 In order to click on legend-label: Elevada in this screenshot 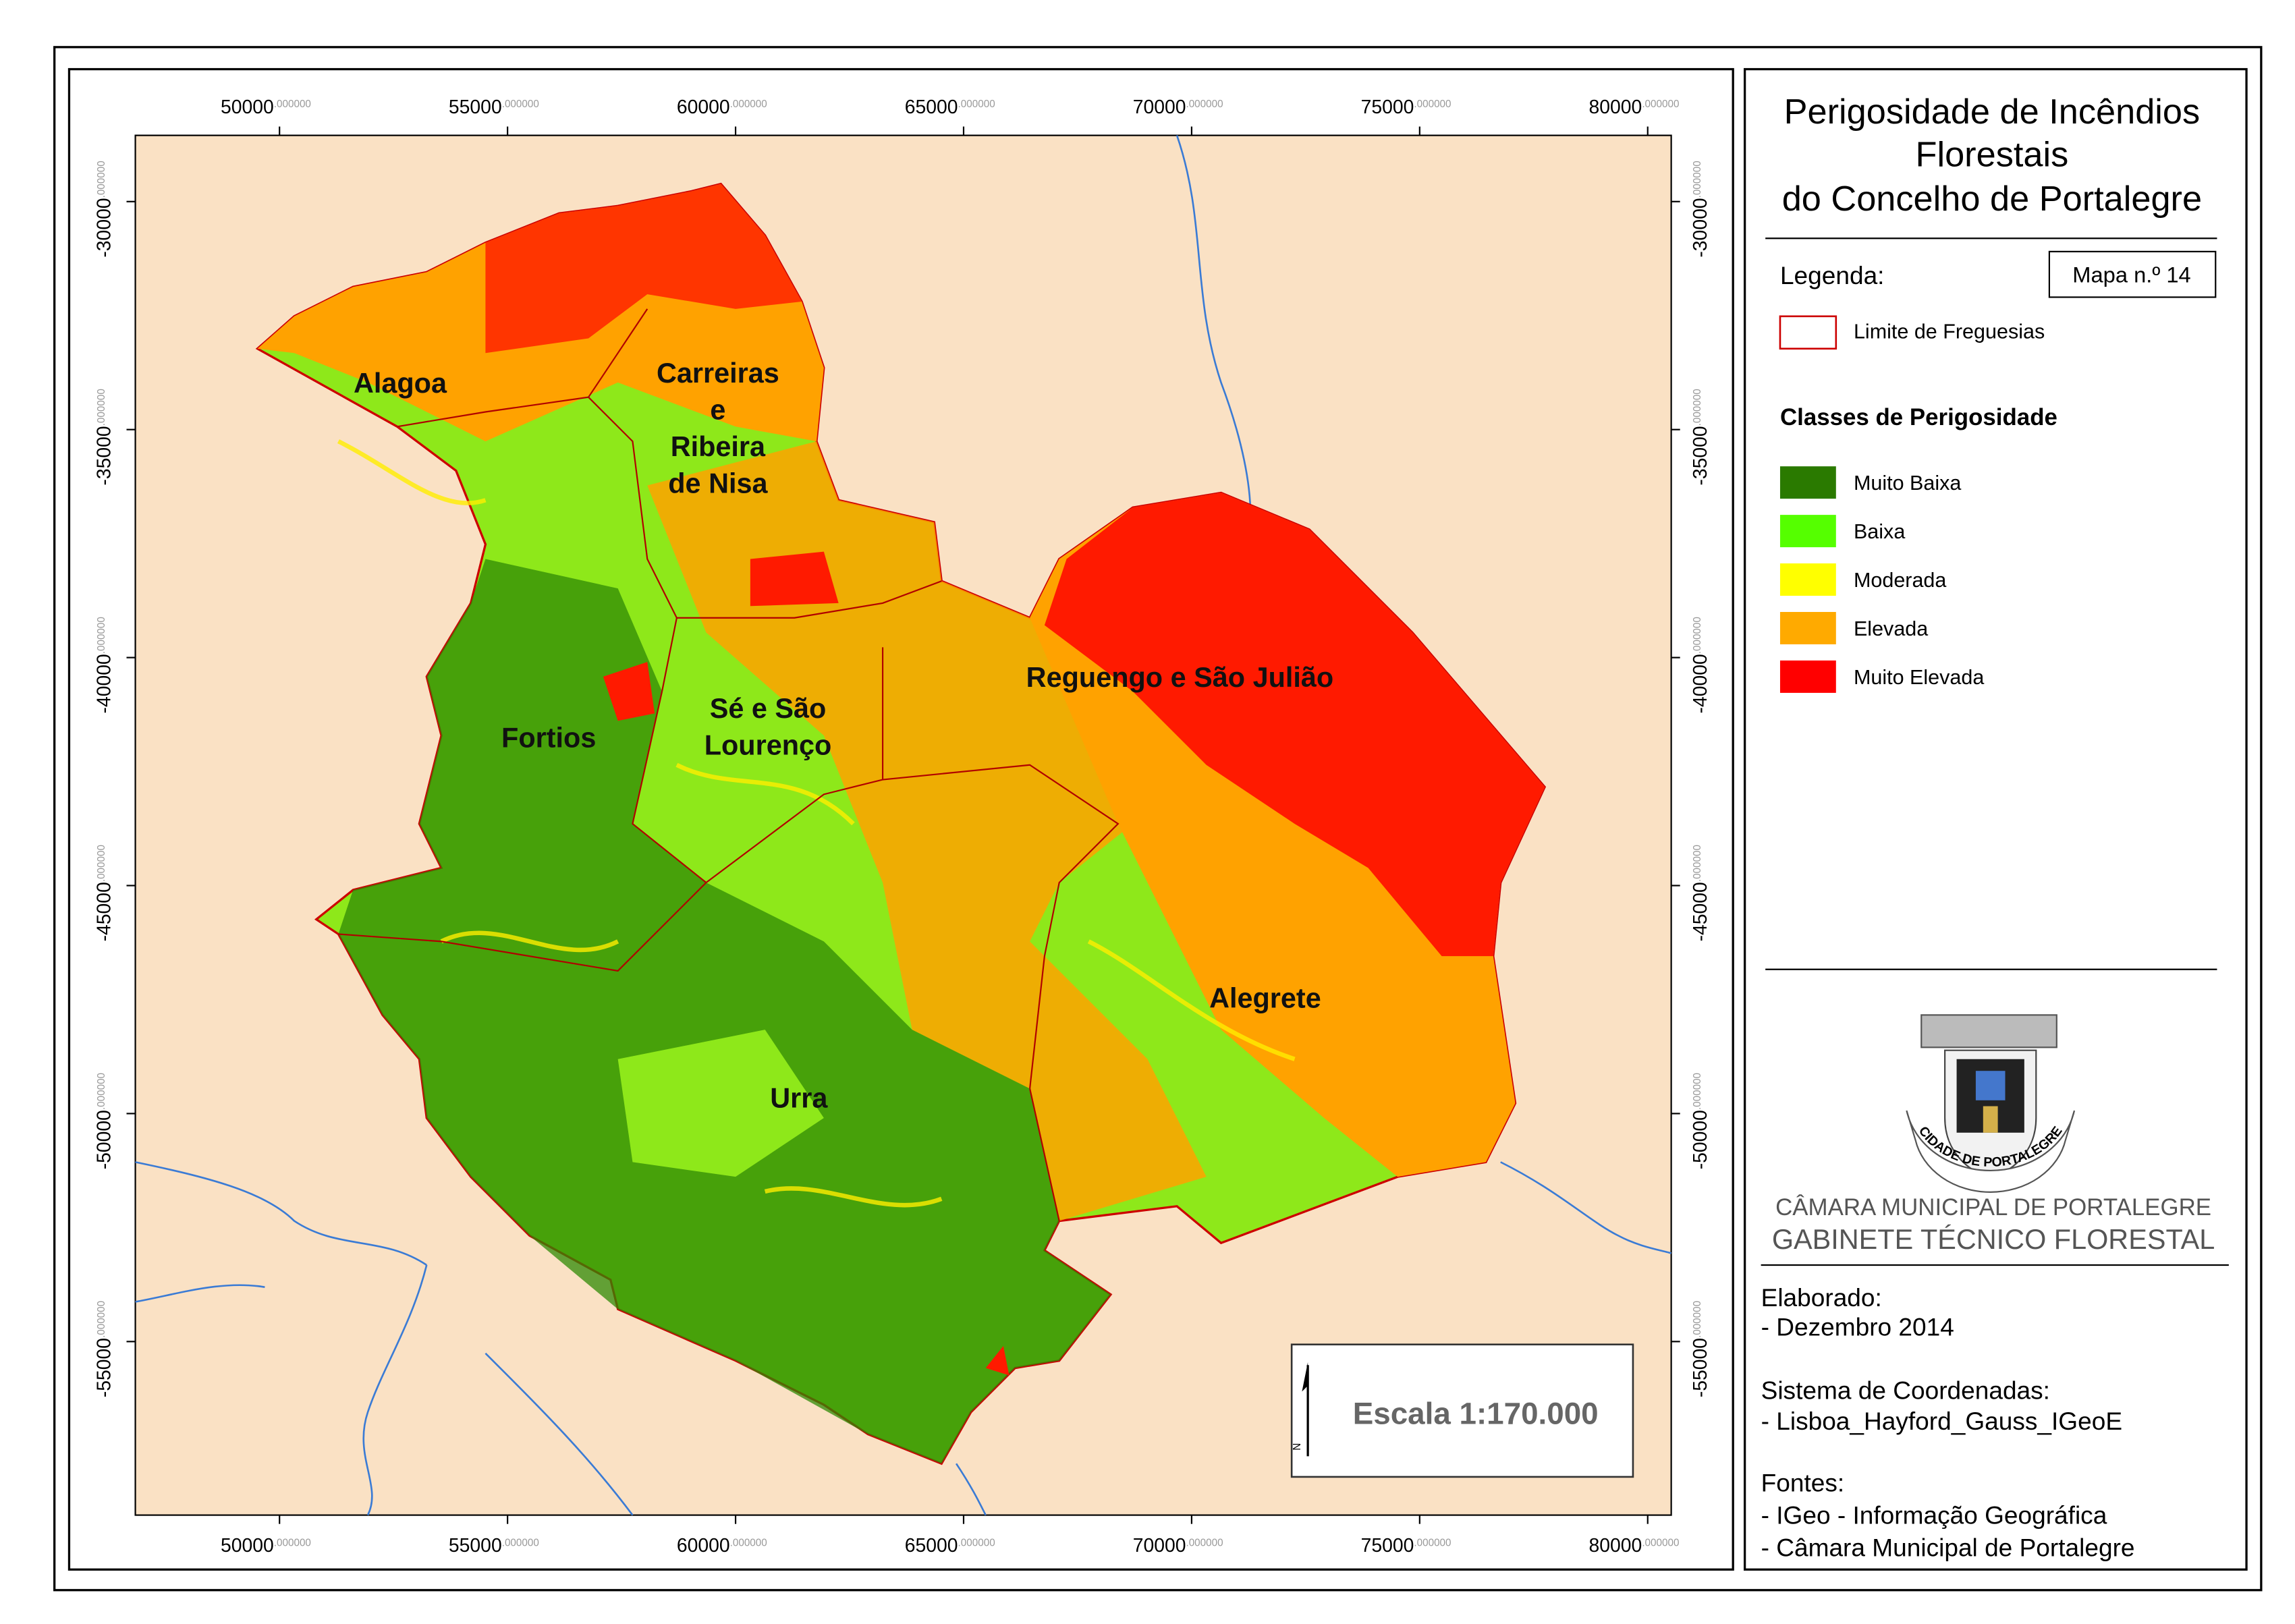, I will do `click(1891, 628)`.